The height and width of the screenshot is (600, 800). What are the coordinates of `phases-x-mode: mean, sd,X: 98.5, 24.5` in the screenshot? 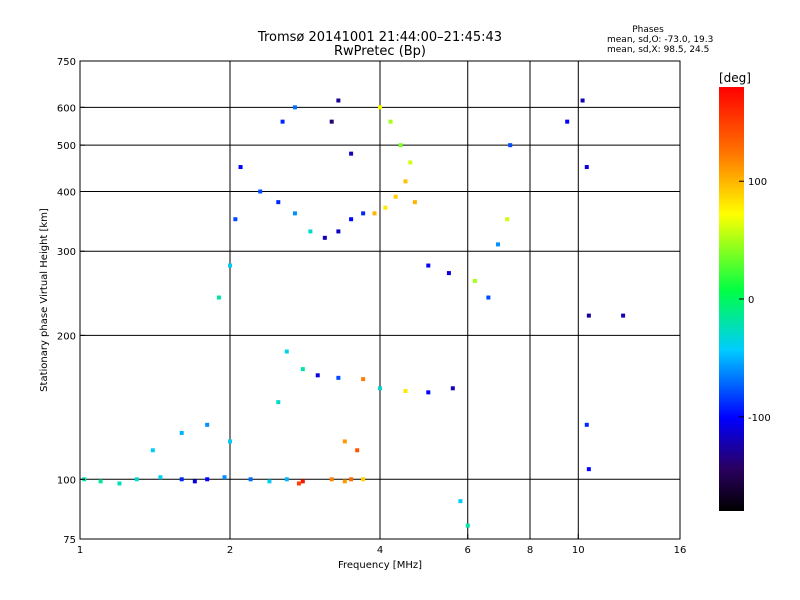 It's located at (658, 50).